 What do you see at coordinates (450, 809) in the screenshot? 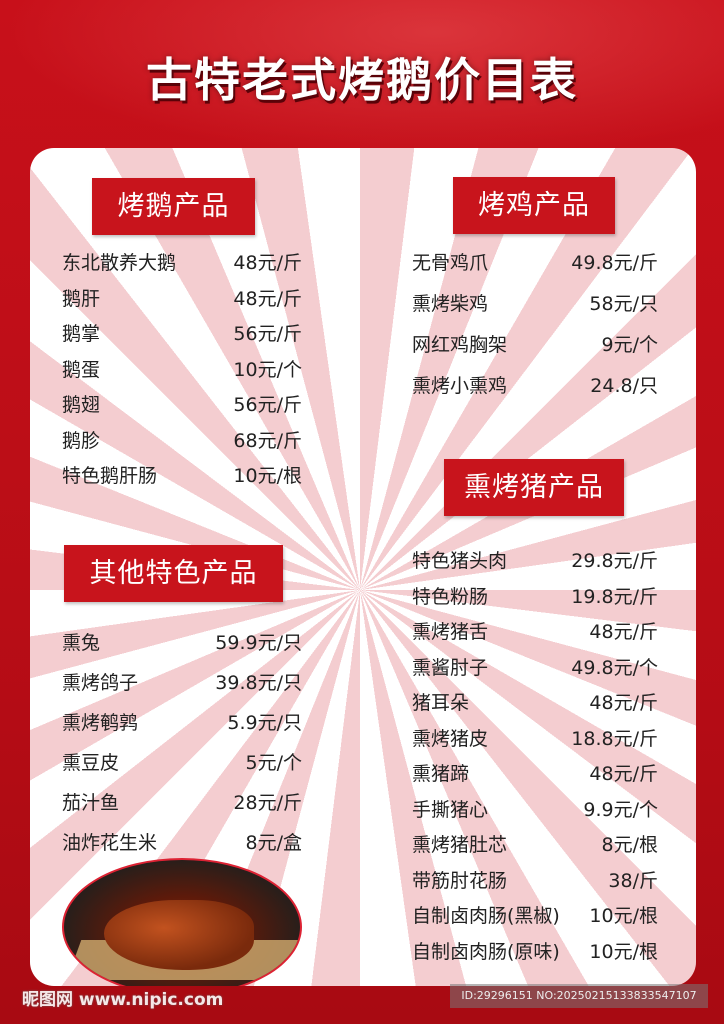
I see `item-name: 手撕猪心` at bounding box center [450, 809].